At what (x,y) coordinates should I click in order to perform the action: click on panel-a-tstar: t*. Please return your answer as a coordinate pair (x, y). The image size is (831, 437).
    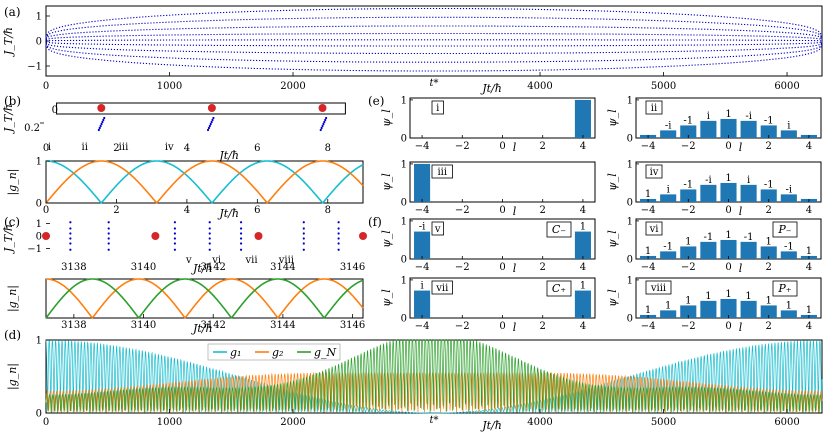
    Looking at the image, I should click on (433, 83).